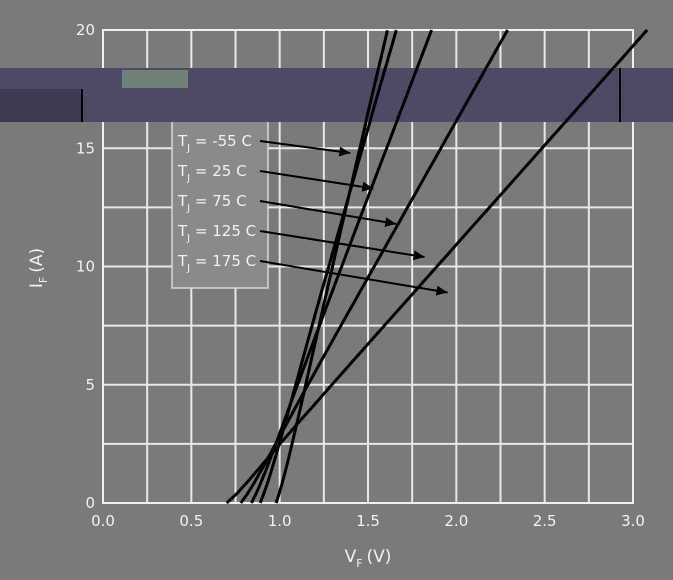  I want to click on y-axis-unit: (A), so click(37, 260).